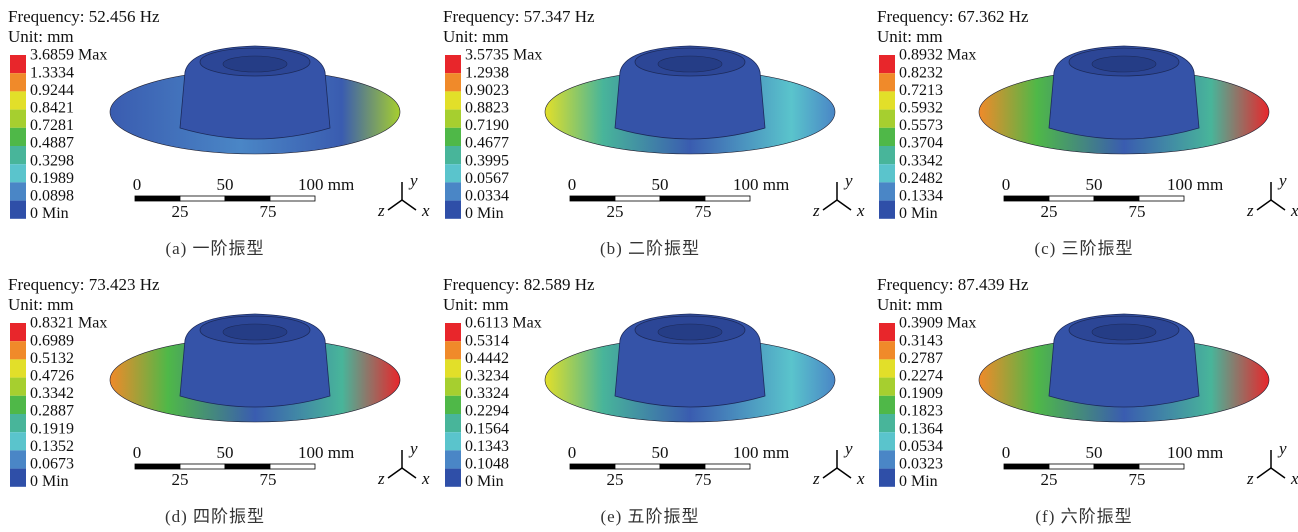 Image resolution: width=1298 pixels, height=532 pixels. Describe the element at coordinates (487, 340) in the screenshot. I see `legend-label: 0.5314` at that location.